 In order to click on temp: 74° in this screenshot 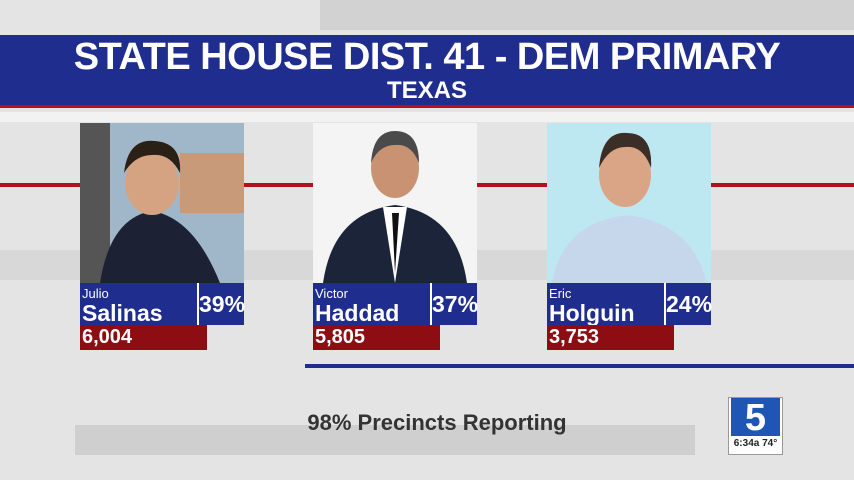, I will do `click(770, 443)`.